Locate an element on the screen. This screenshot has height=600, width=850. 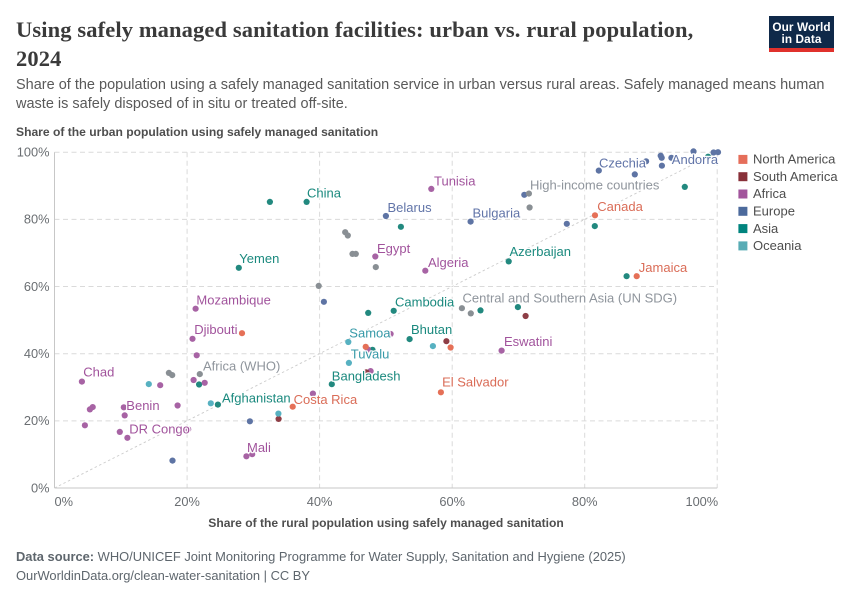
svg-text: Tuvalu is located at coordinates (370, 353).